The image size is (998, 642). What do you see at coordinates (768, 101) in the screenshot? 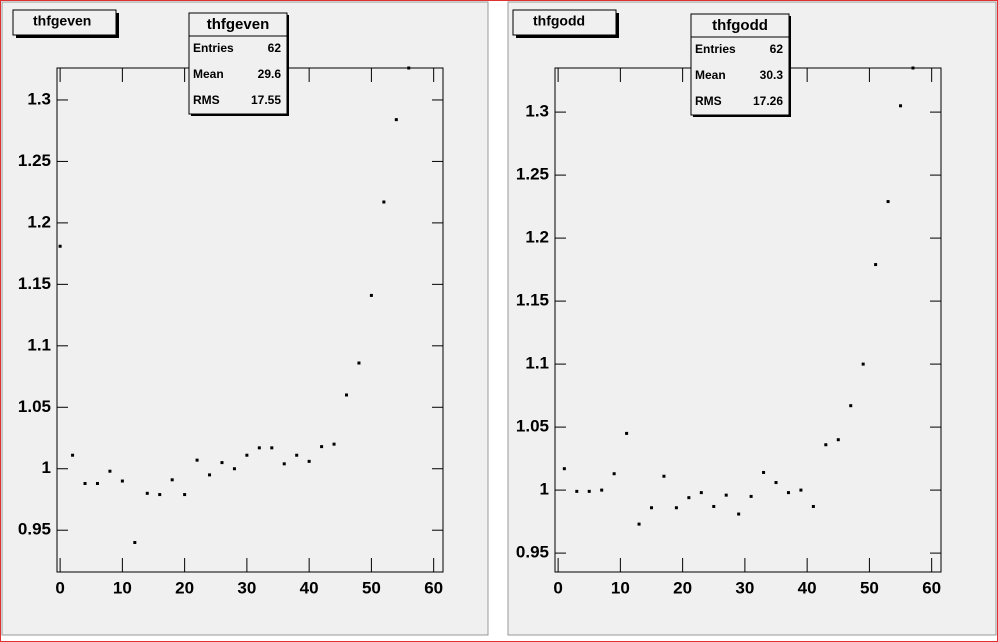
I see `stats-value: 17.26` at bounding box center [768, 101].